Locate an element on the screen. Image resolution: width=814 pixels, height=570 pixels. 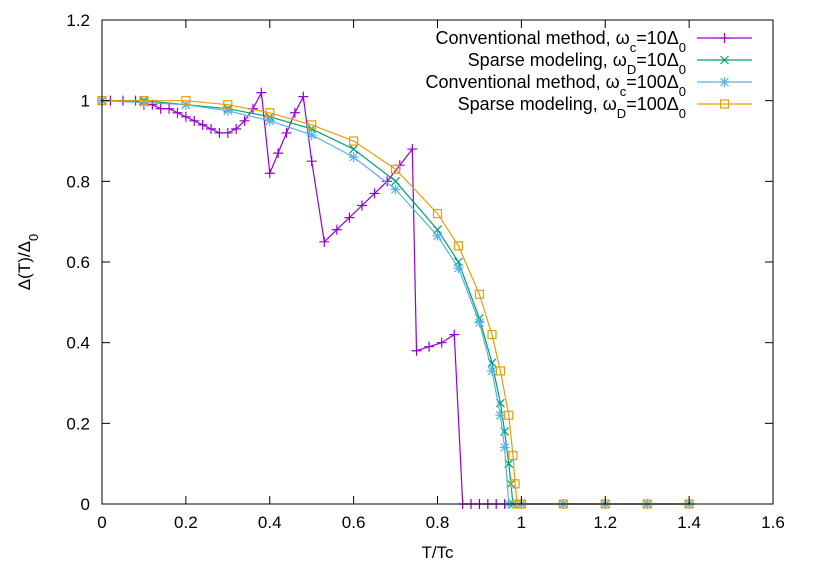
x-tick-label: 1.2 is located at coordinates (605, 522).